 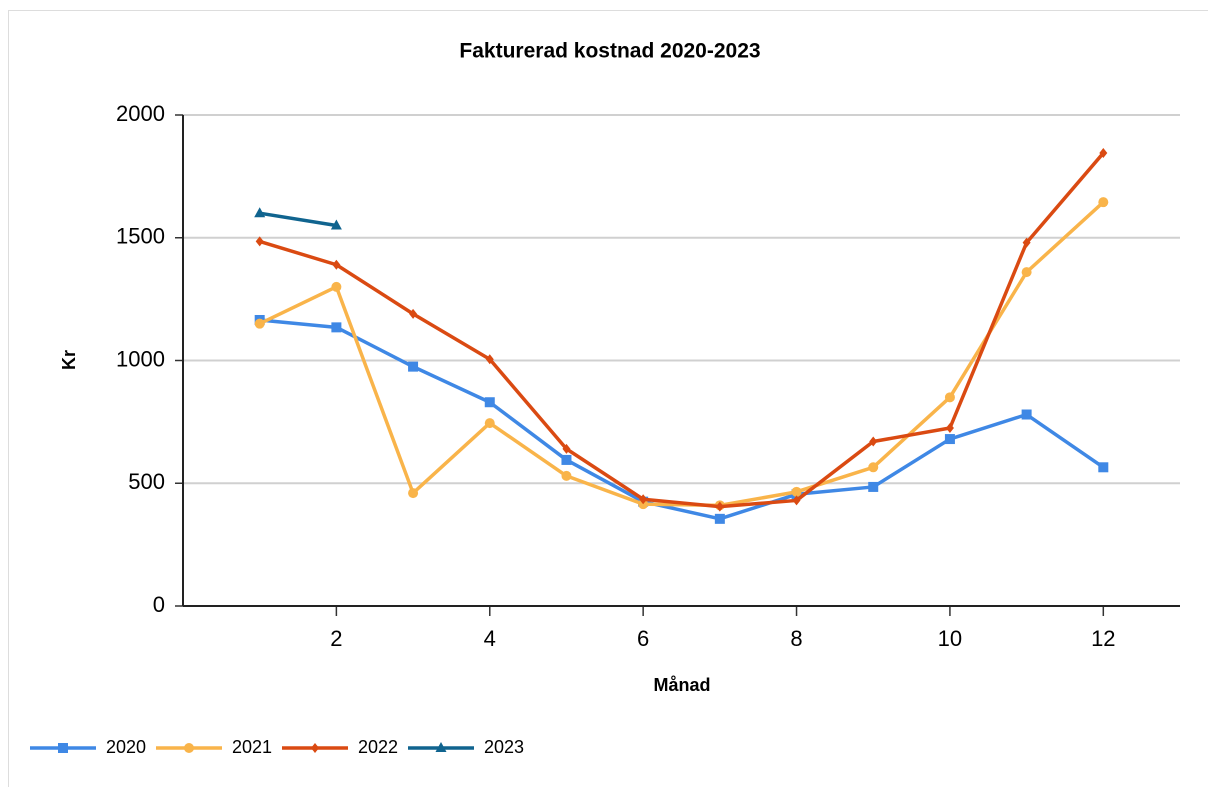 What do you see at coordinates (504, 747) in the screenshot?
I see `legend-label: 2023` at bounding box center [504, 747].